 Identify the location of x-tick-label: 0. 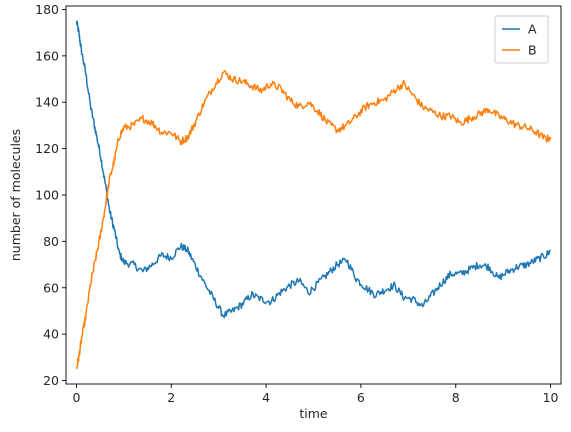
(76, 397).